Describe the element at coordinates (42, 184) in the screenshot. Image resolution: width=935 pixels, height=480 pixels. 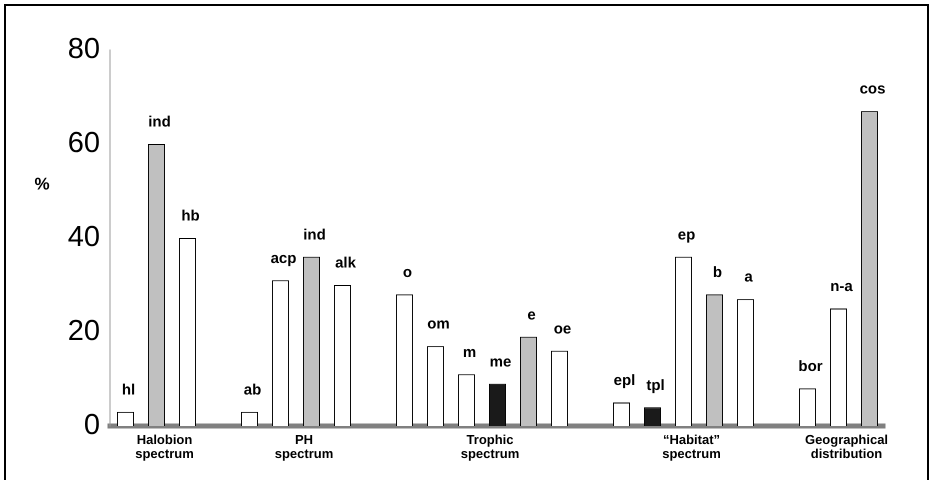
I see `y-axis-title: %` at that location.